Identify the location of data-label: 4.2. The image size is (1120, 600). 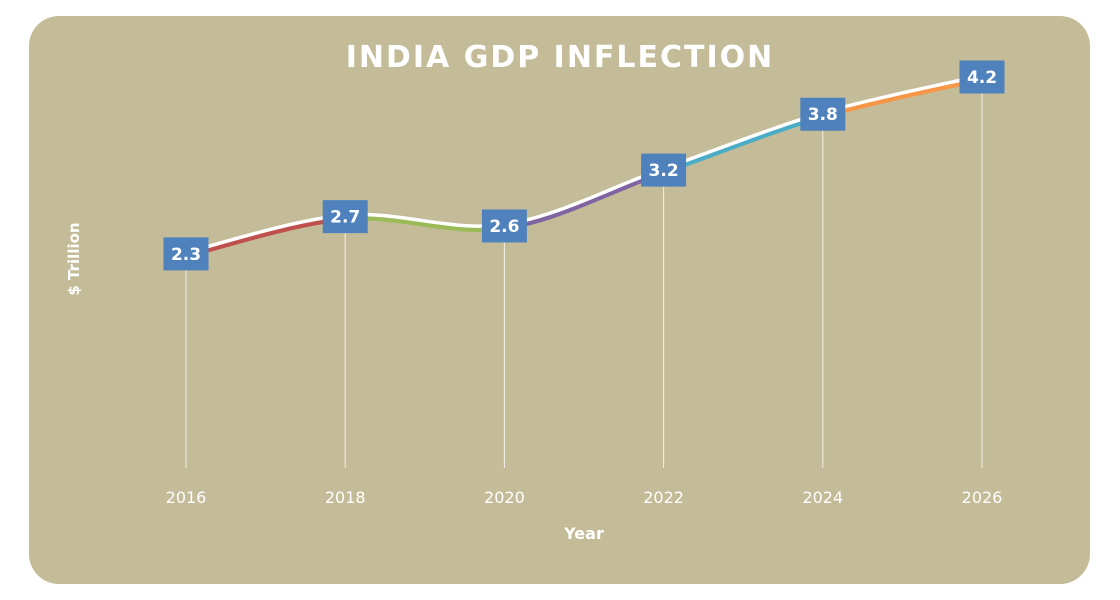
(982, 77).